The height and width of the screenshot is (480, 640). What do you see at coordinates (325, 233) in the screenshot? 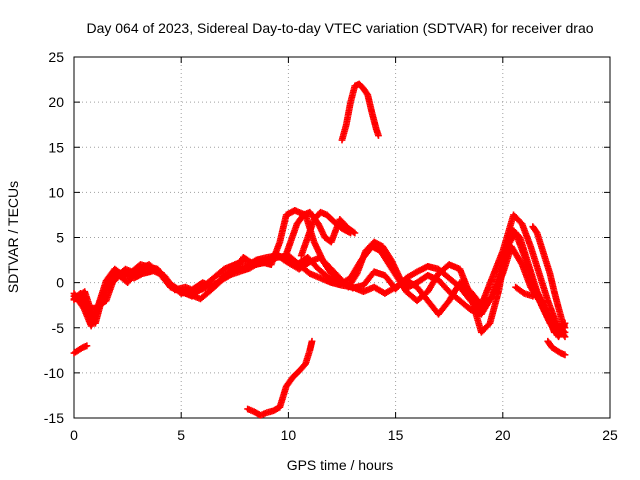
I see `series-track-f` at bounding box center [325, 233].